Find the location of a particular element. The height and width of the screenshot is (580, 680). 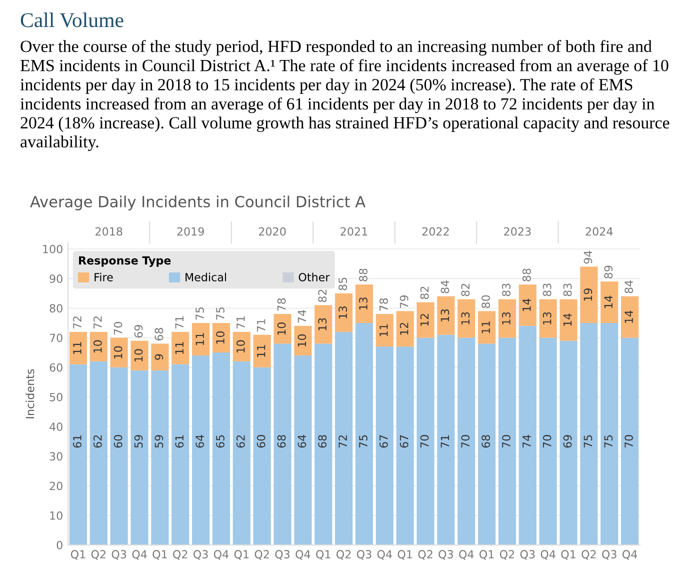

legend-label: Fire is located at coordinates (103, 277).